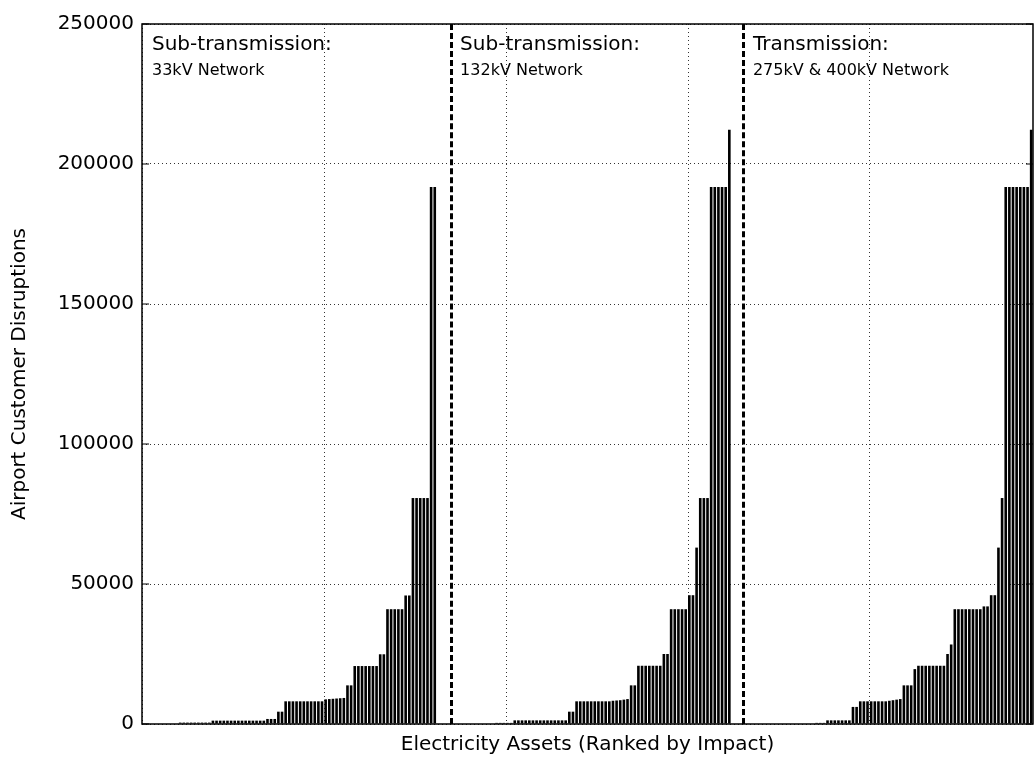 This screenshot has width=1035, height=758. What do you see at coordinates (95, 22) in the screenshot?
I see `y-tick-label: 250000` at bounding box center [95, 22].